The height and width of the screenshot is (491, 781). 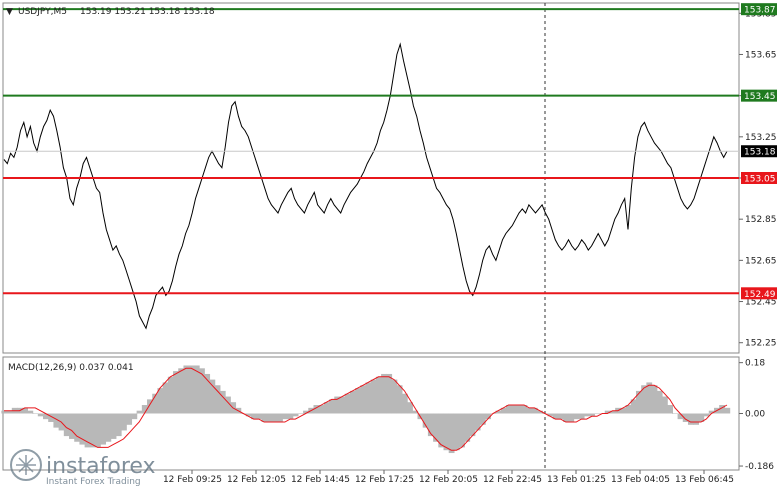 I want to click on current-price-label: 153.18, so click(x=760, y=153).